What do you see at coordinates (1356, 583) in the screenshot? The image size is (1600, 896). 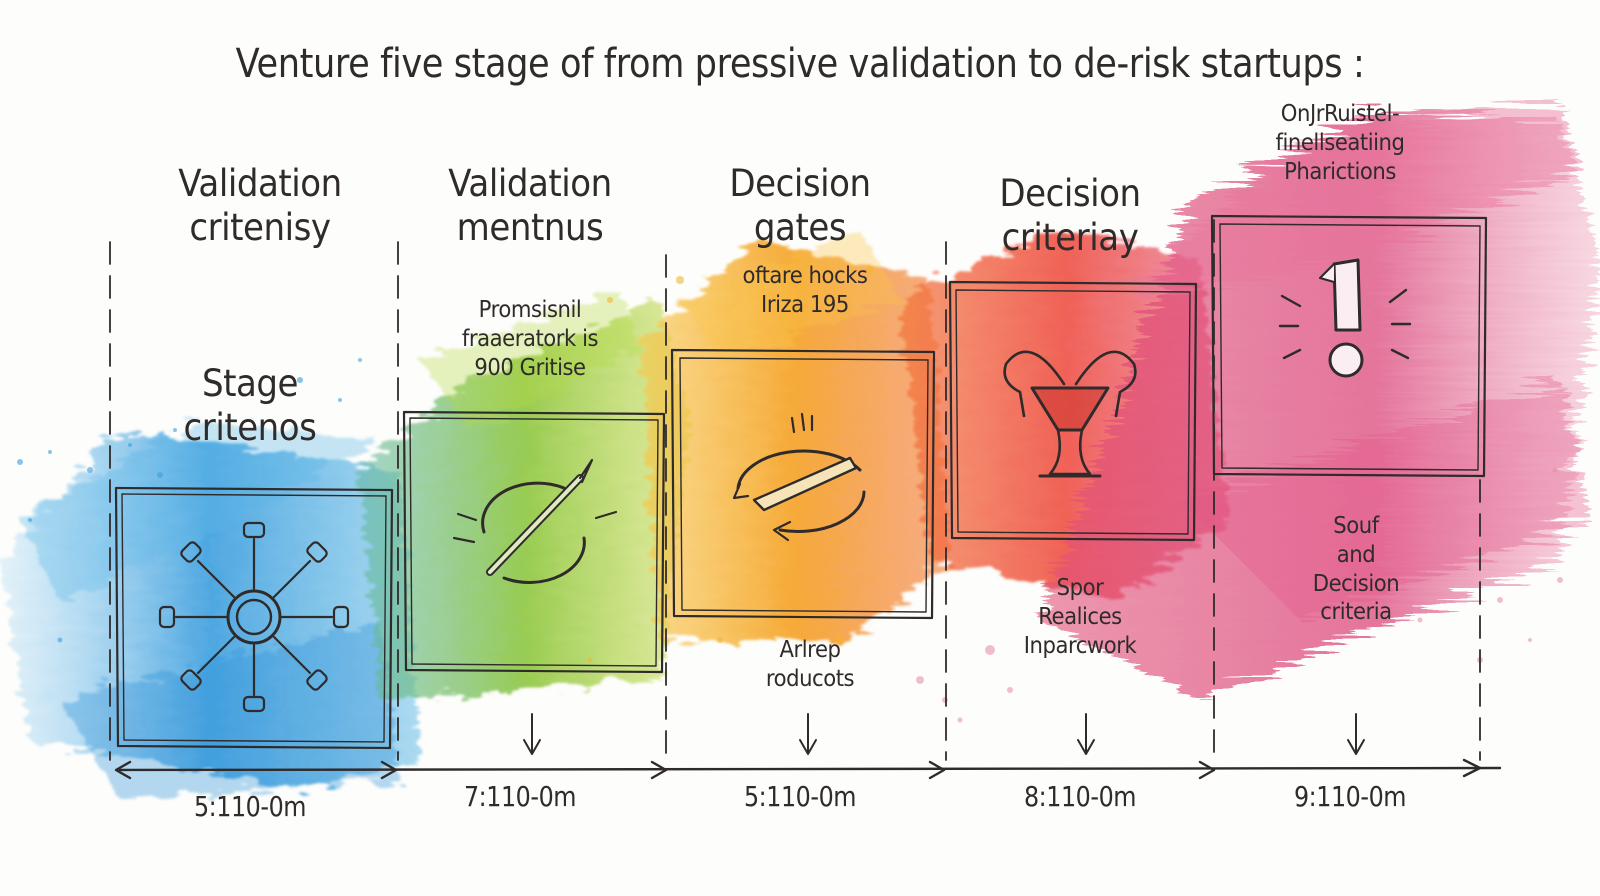 I see `caption-line: Decision` at bounding box center [1356, 583].